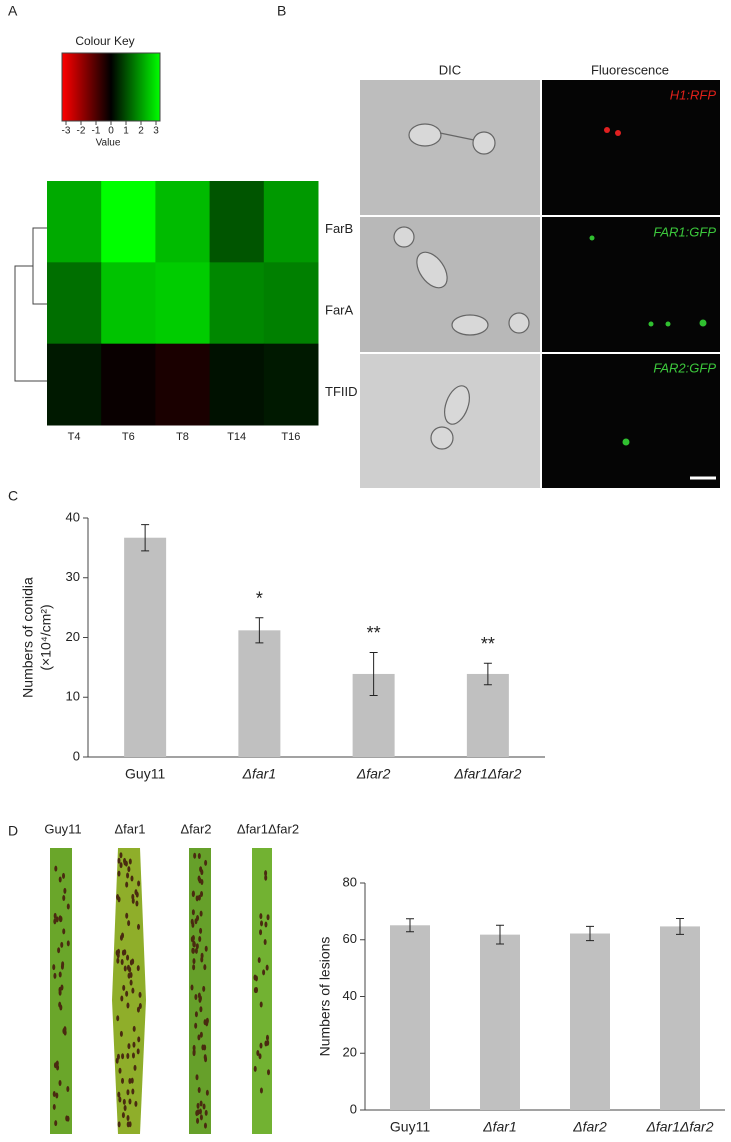 The image size is (731, 1142). Describe the element at coordinates (341, 391) in the screenshot. I see `row-label: TFIID` at that location.